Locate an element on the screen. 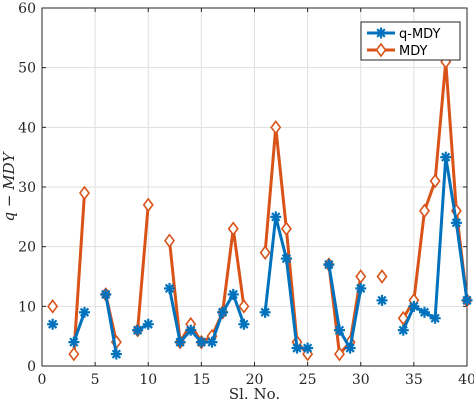 The width and height of the screenshot is (474, 413). x-tick-label: 10 is located at coordinates (148, 380).